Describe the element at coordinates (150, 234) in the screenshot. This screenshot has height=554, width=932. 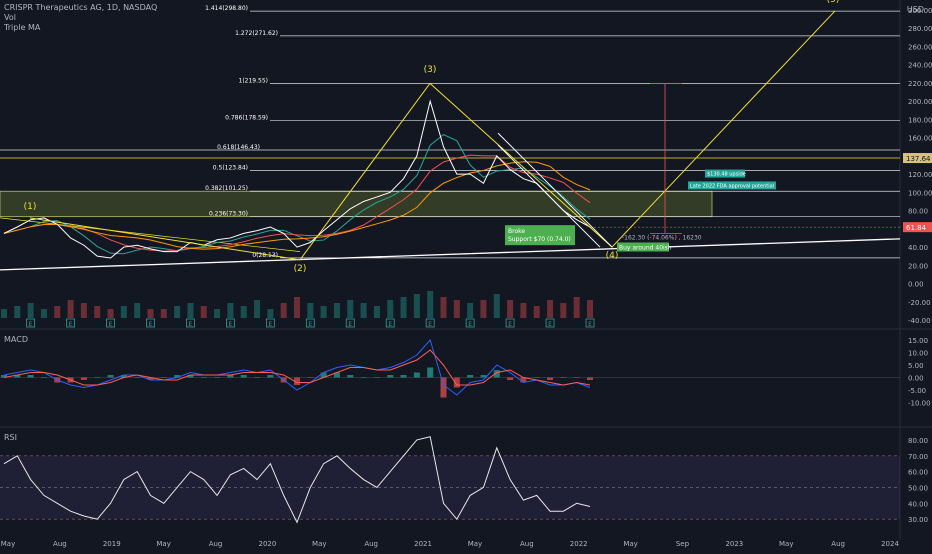
I see `wave-trendline` at that location.